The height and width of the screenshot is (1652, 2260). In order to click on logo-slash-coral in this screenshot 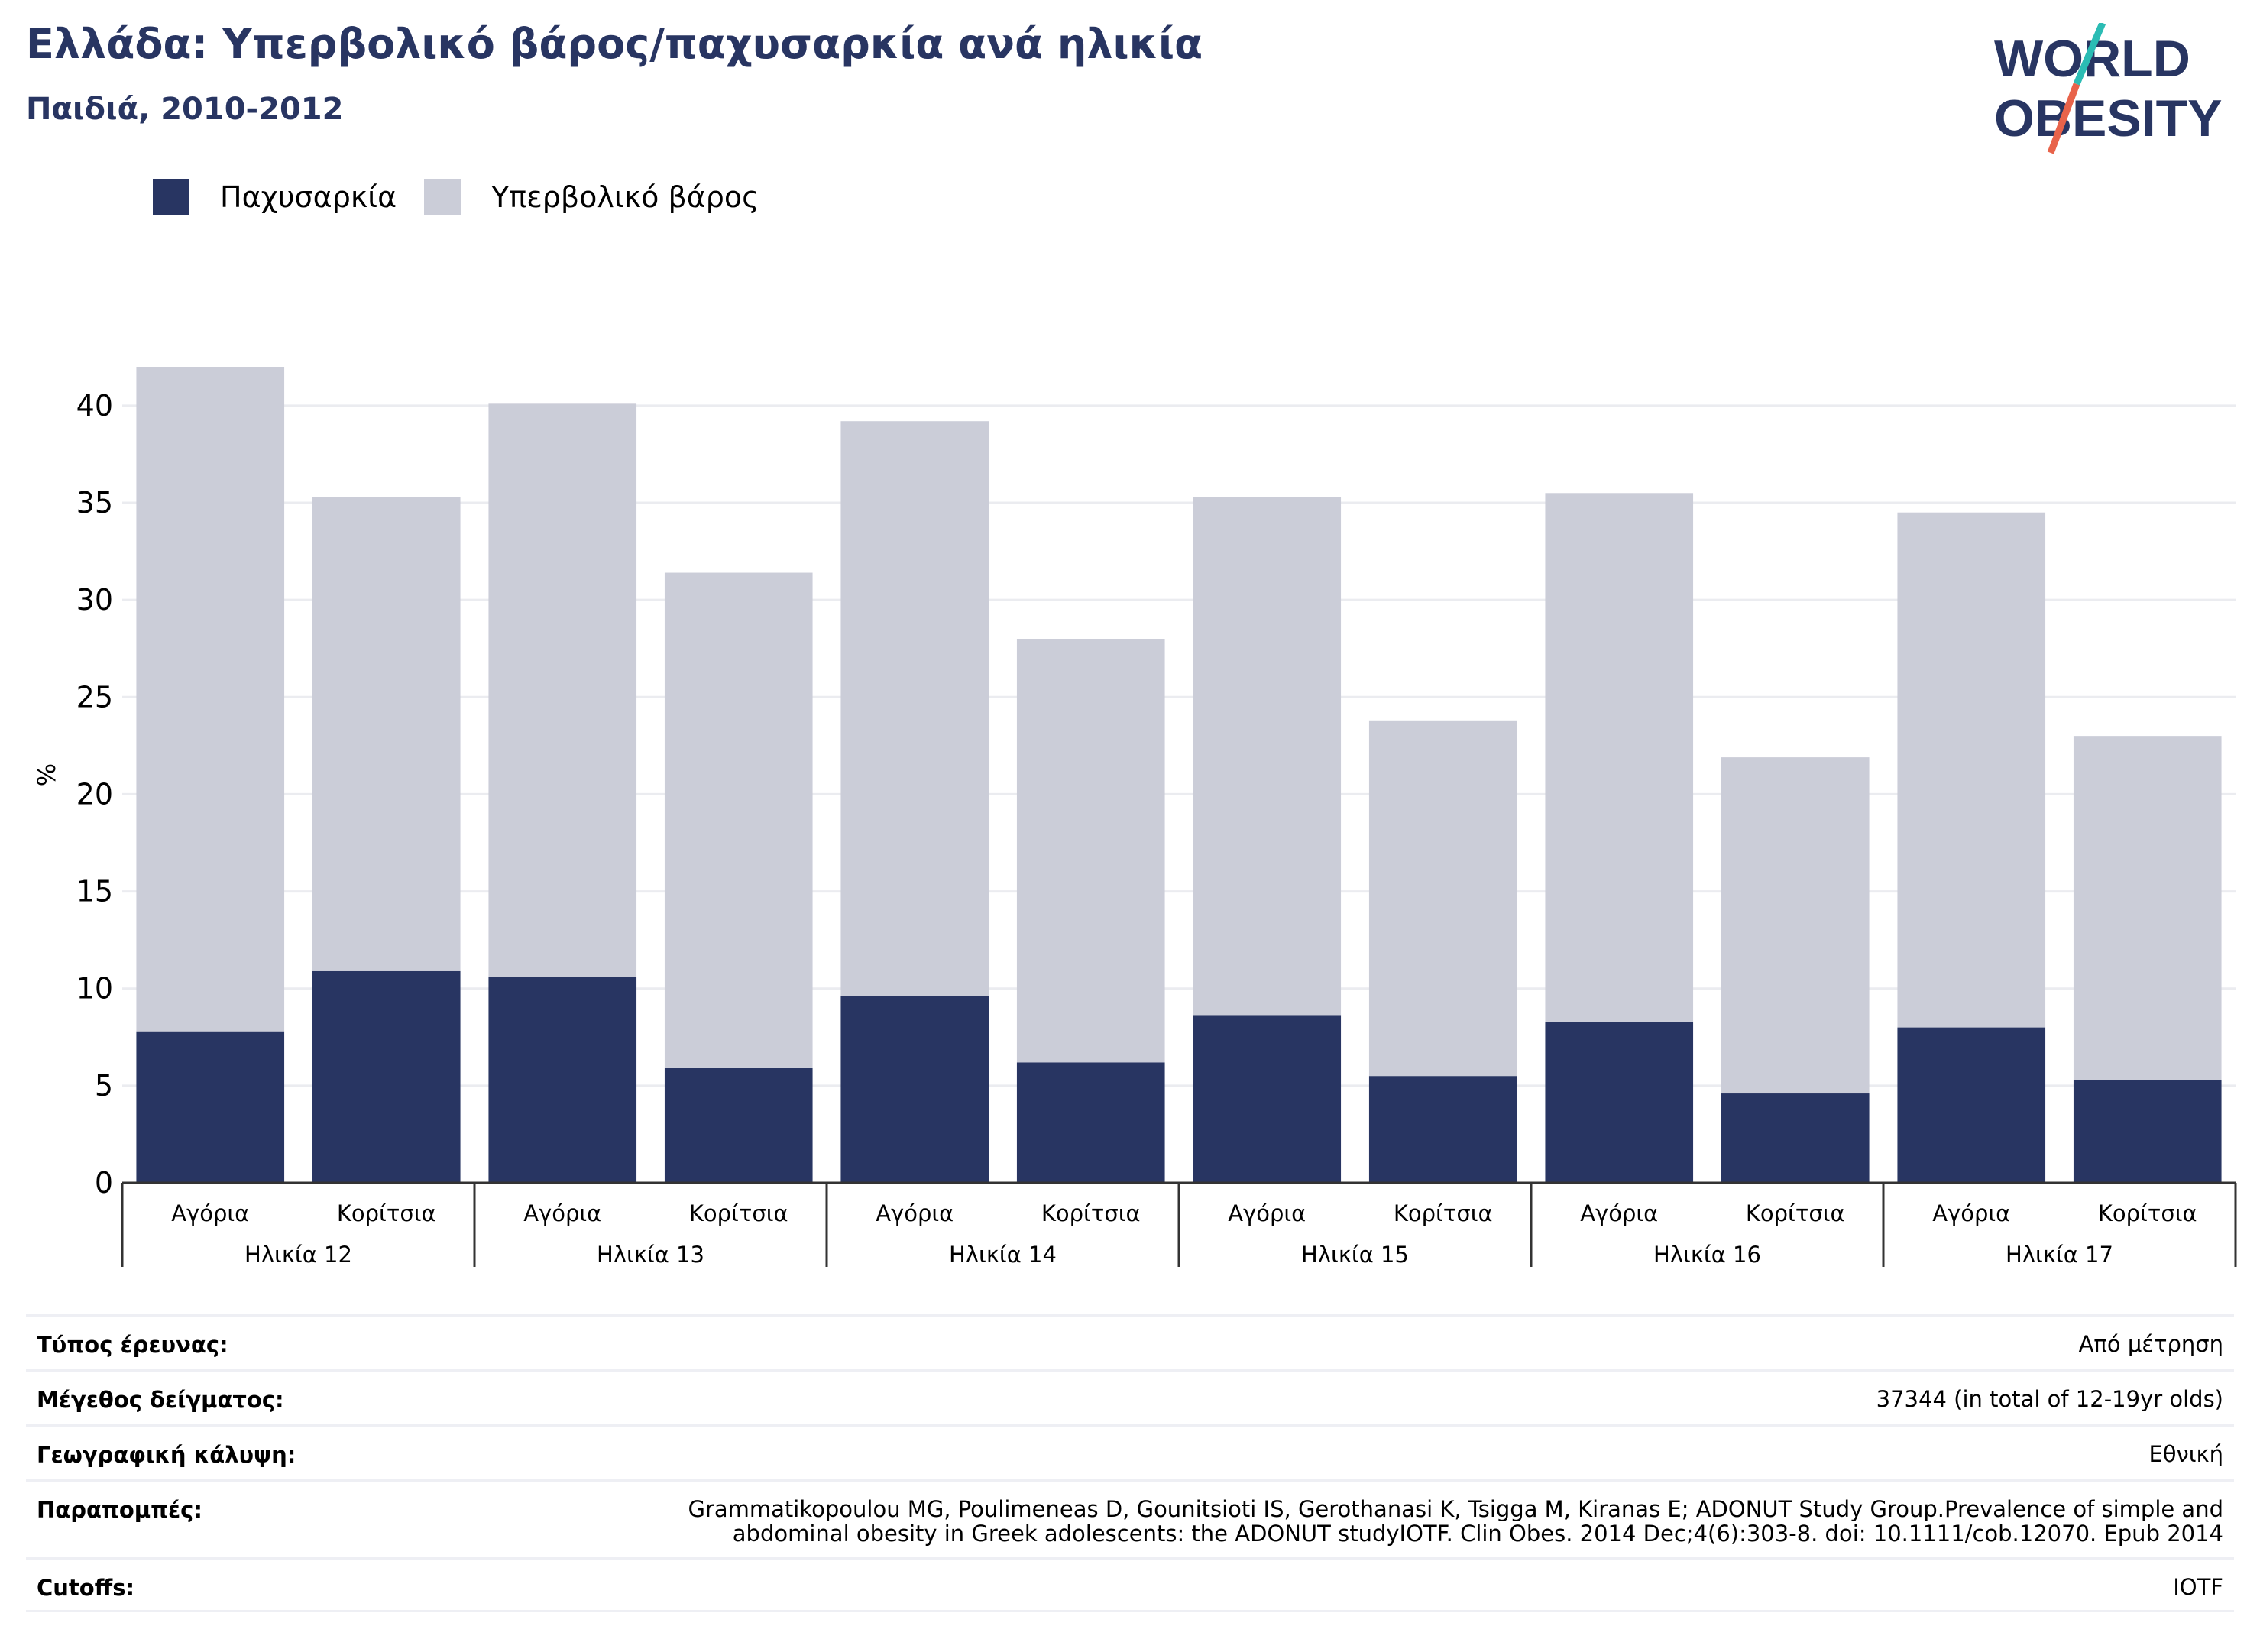, I will do `click(2063, 118)`.